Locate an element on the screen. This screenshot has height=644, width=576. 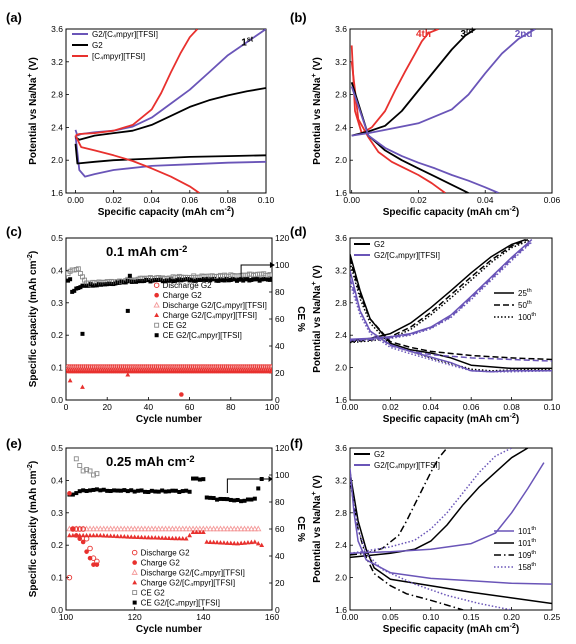
panel-label: (e) is located at coordinates (14, 443).